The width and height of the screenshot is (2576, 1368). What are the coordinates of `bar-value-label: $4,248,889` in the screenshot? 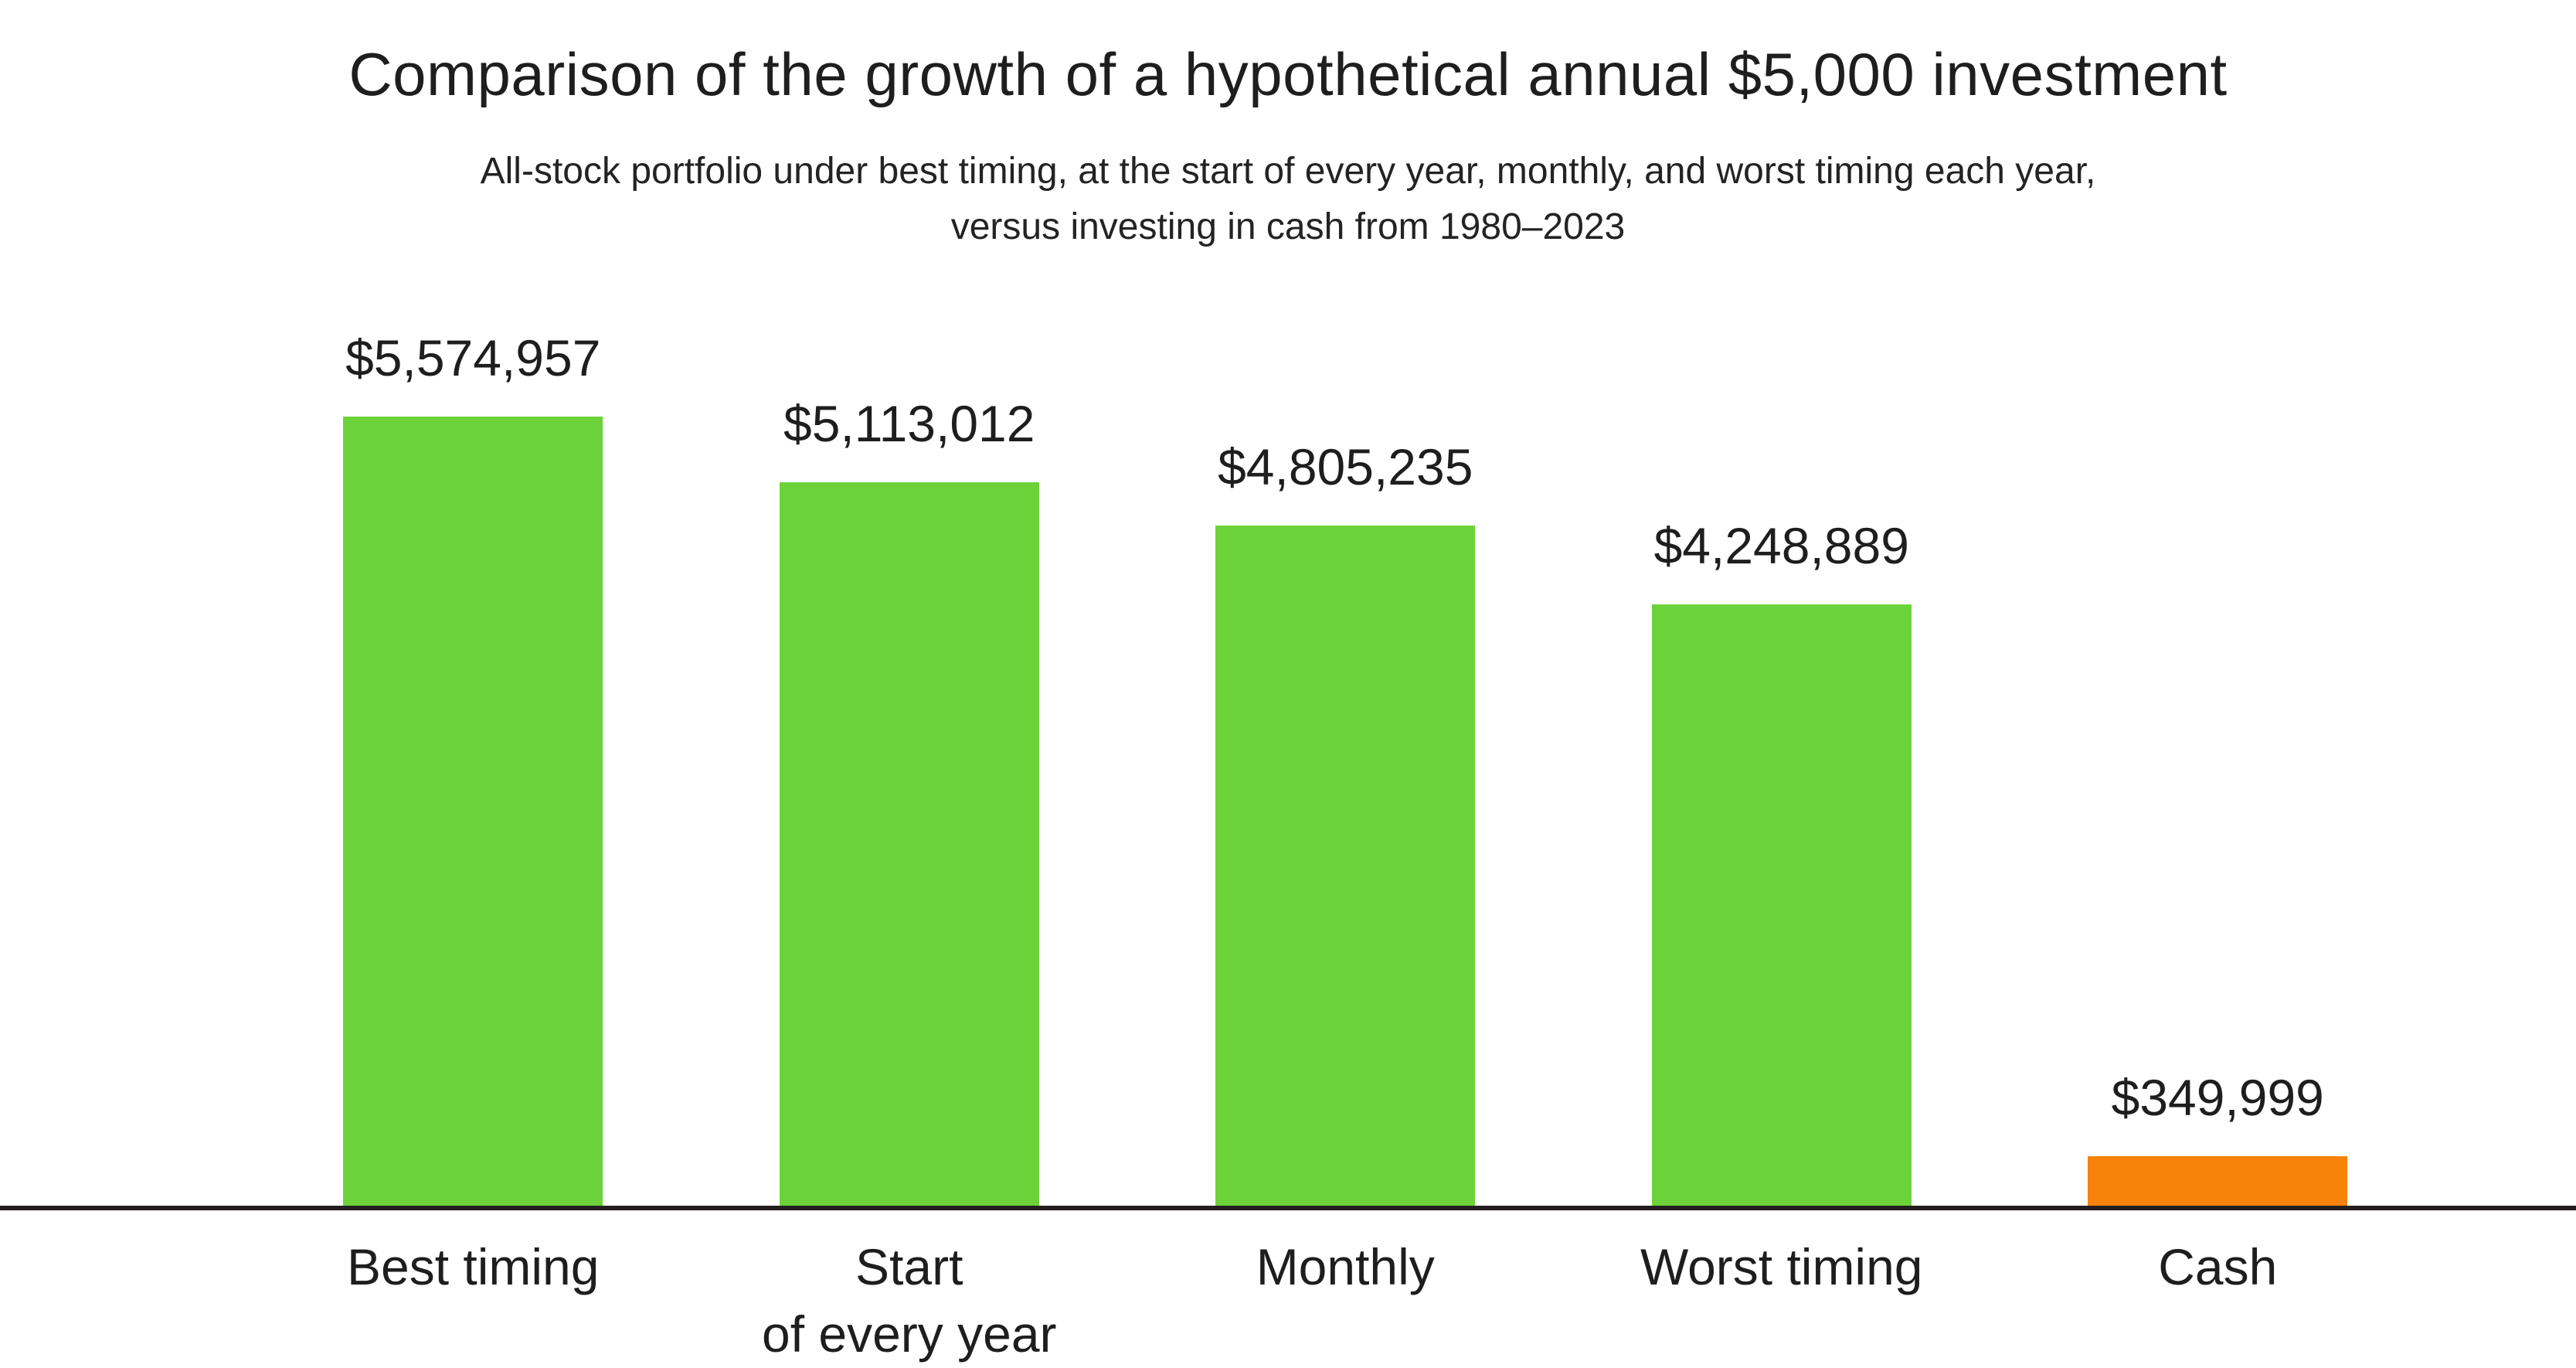 It's located at (1781, 545).